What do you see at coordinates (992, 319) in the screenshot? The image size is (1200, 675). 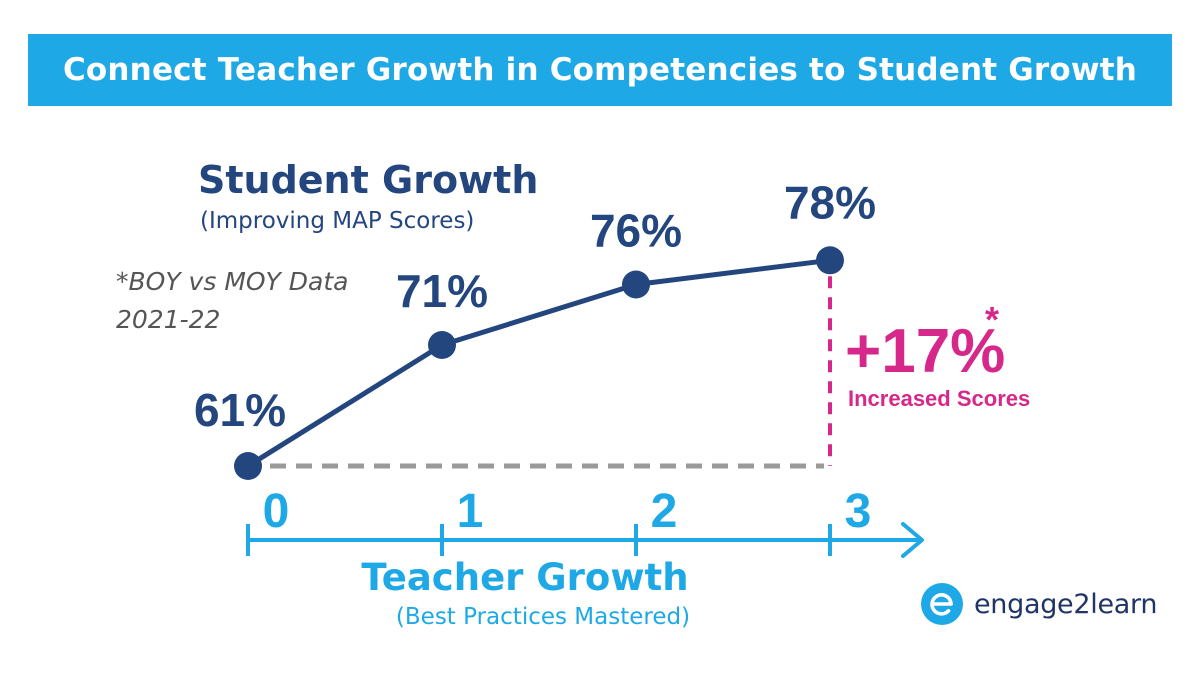 I see `increase-asterisk: *` at bounding box center [992, 319].